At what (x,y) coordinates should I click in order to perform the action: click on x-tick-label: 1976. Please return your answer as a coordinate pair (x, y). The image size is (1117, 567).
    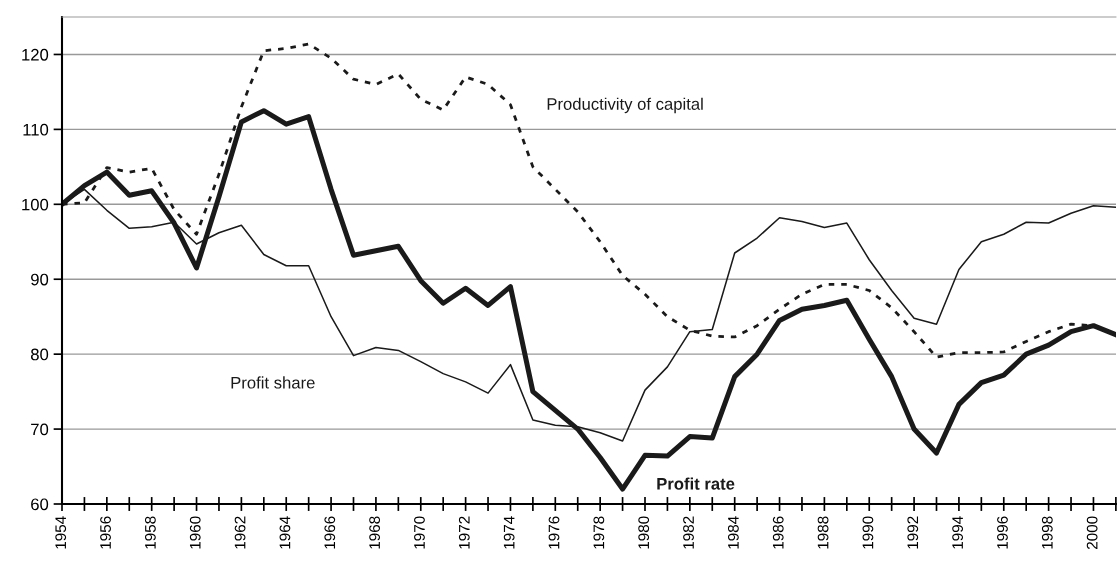
    Looking at the image, I should click on (554, 532).